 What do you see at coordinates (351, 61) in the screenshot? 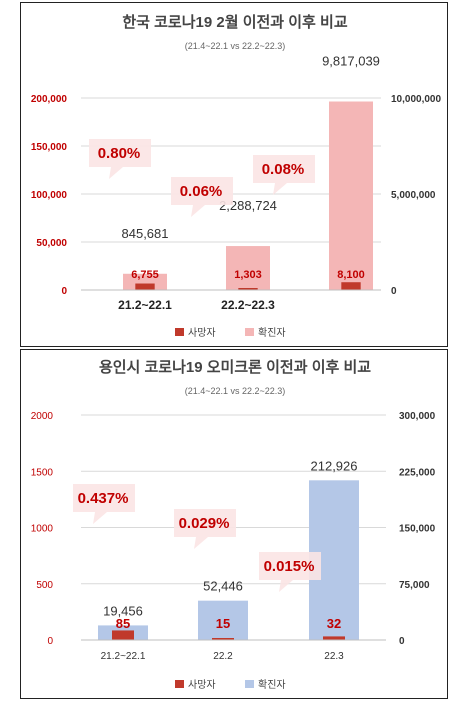
I see `data-label-confirmed: 9,817,039` at bounding box center [351, 61].